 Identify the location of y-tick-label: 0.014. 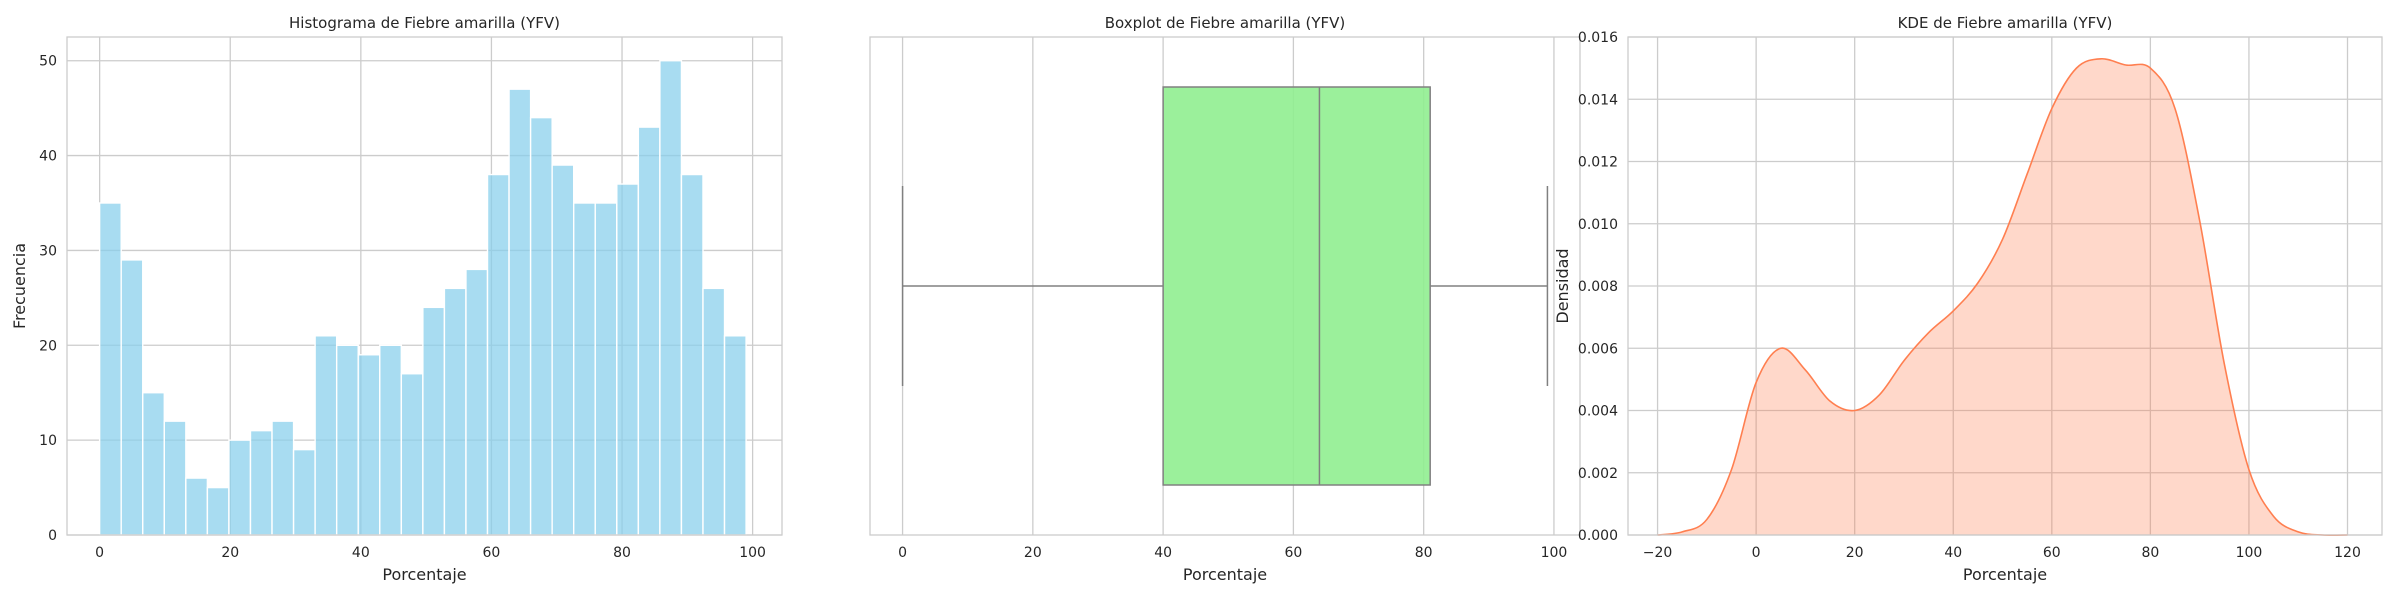
(1598, 100).